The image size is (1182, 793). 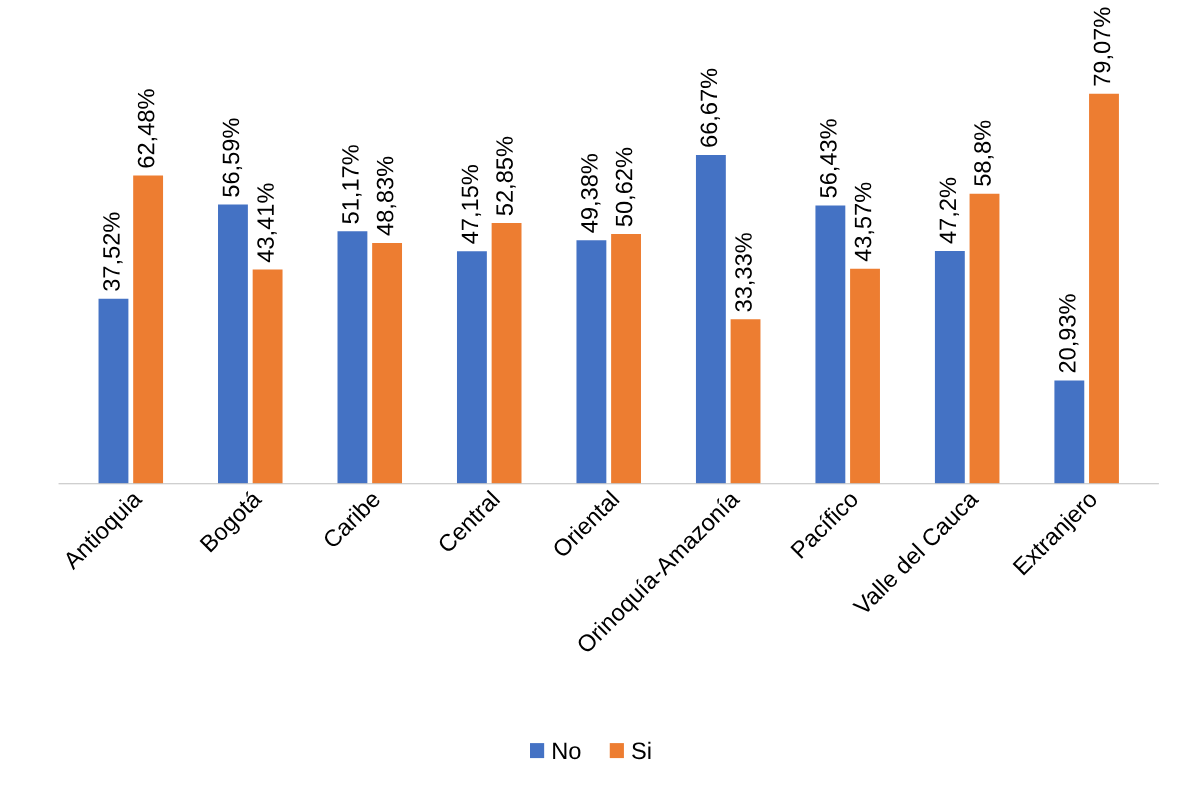 I want to click on data-label: 49,38%, so click(x=591, y=193).